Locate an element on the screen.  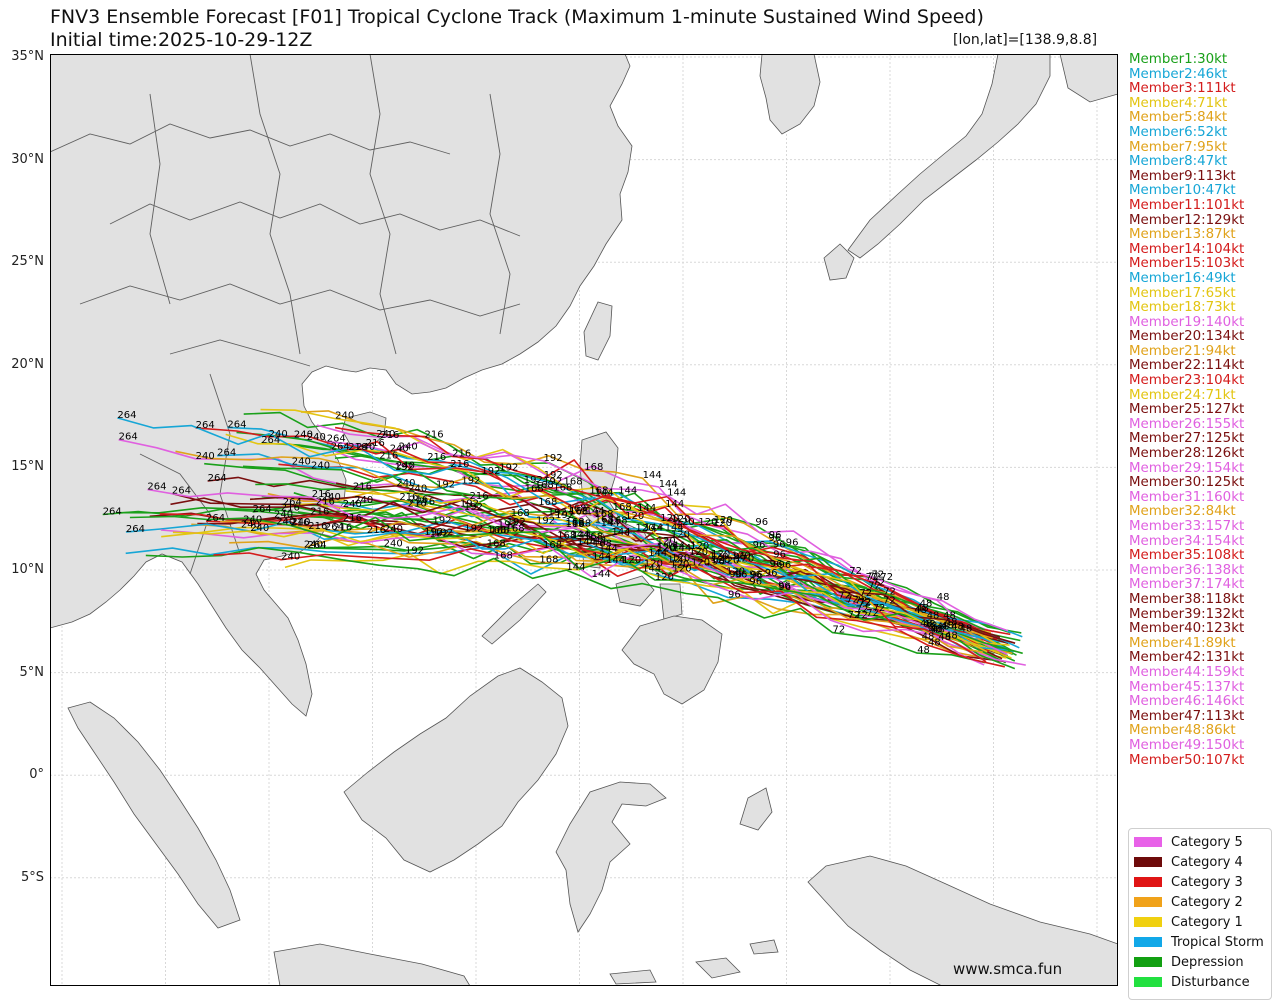
member-entry: Member5:84kt is located at coordinates (1178, 118).